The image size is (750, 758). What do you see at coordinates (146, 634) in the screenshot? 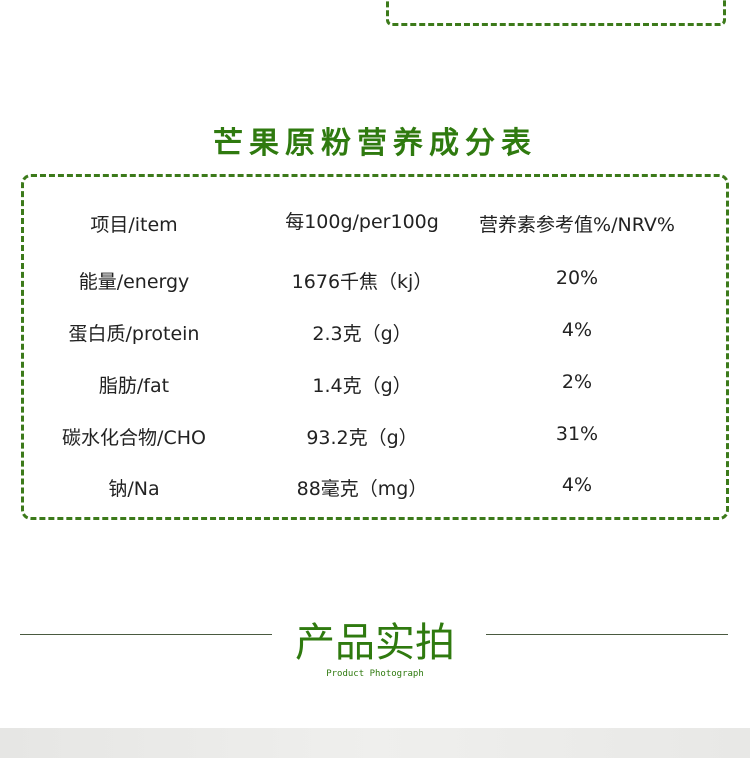
I see `divider-left` at bounding box center [146, 634].